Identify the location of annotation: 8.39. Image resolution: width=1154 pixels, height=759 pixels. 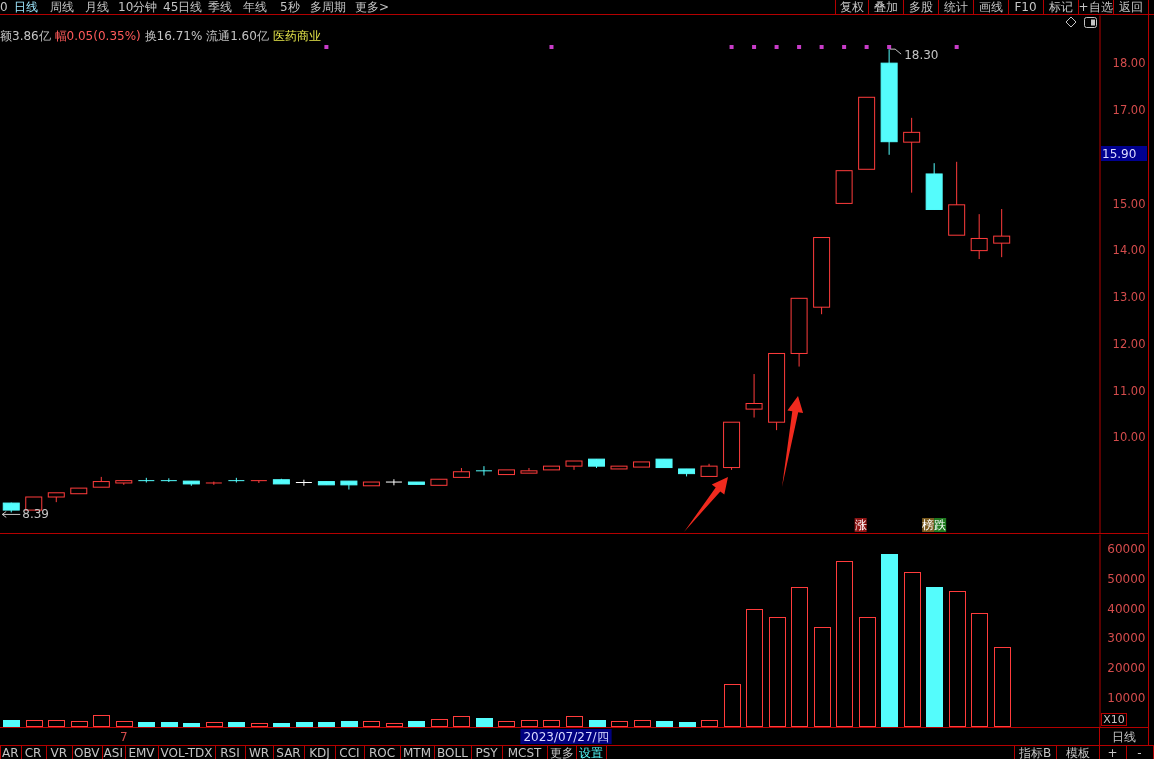
(35, 514).